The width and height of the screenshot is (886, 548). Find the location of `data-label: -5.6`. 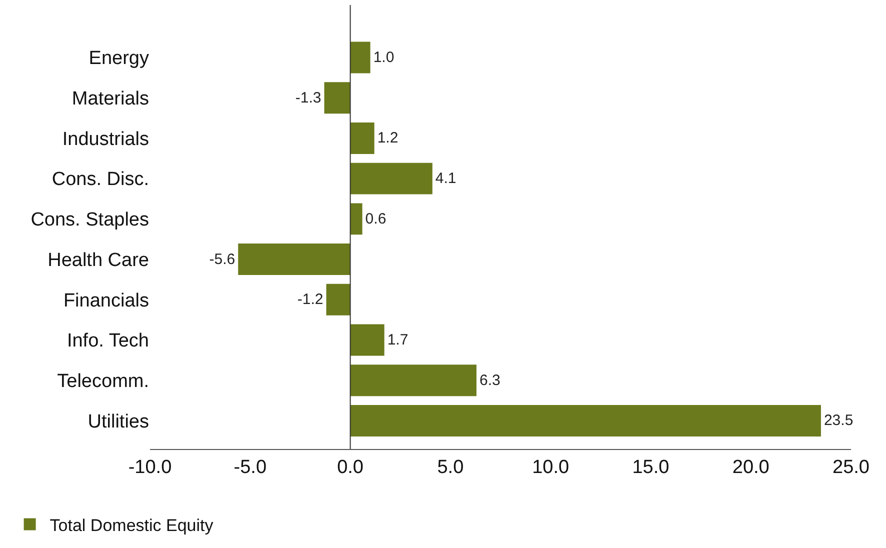

data-label: -5.6 is located at coordinates (222, 259).